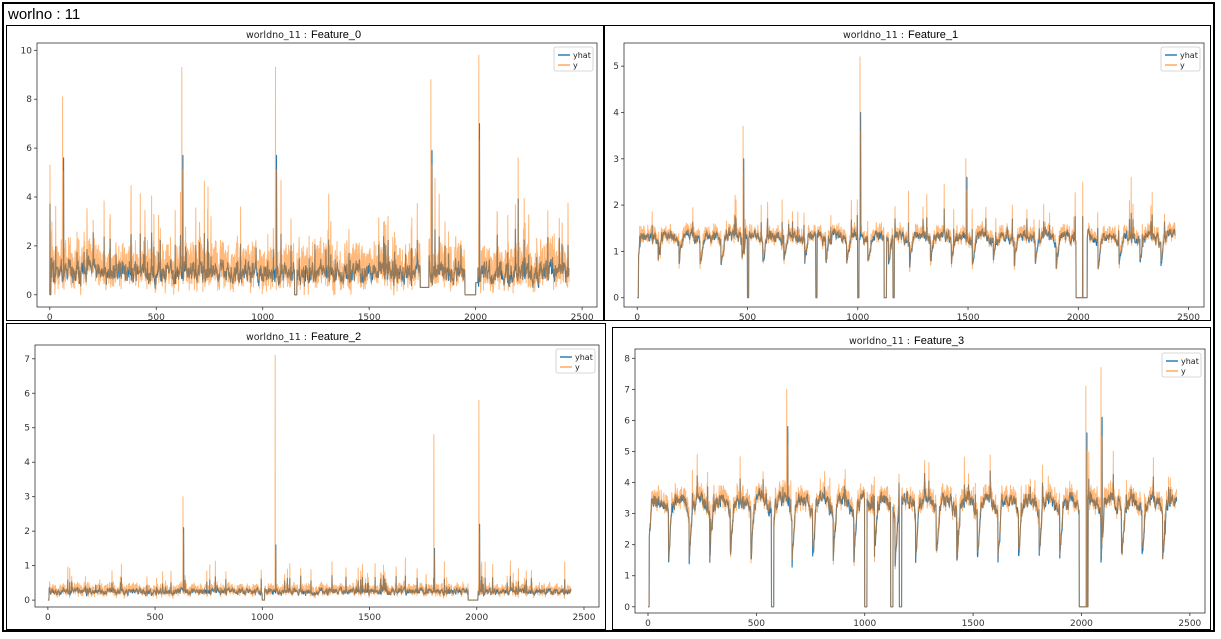 The width and height of the screenshot is (1221, 639). I want to click on chart-title-feature: Feature_3, so click(939, 341).